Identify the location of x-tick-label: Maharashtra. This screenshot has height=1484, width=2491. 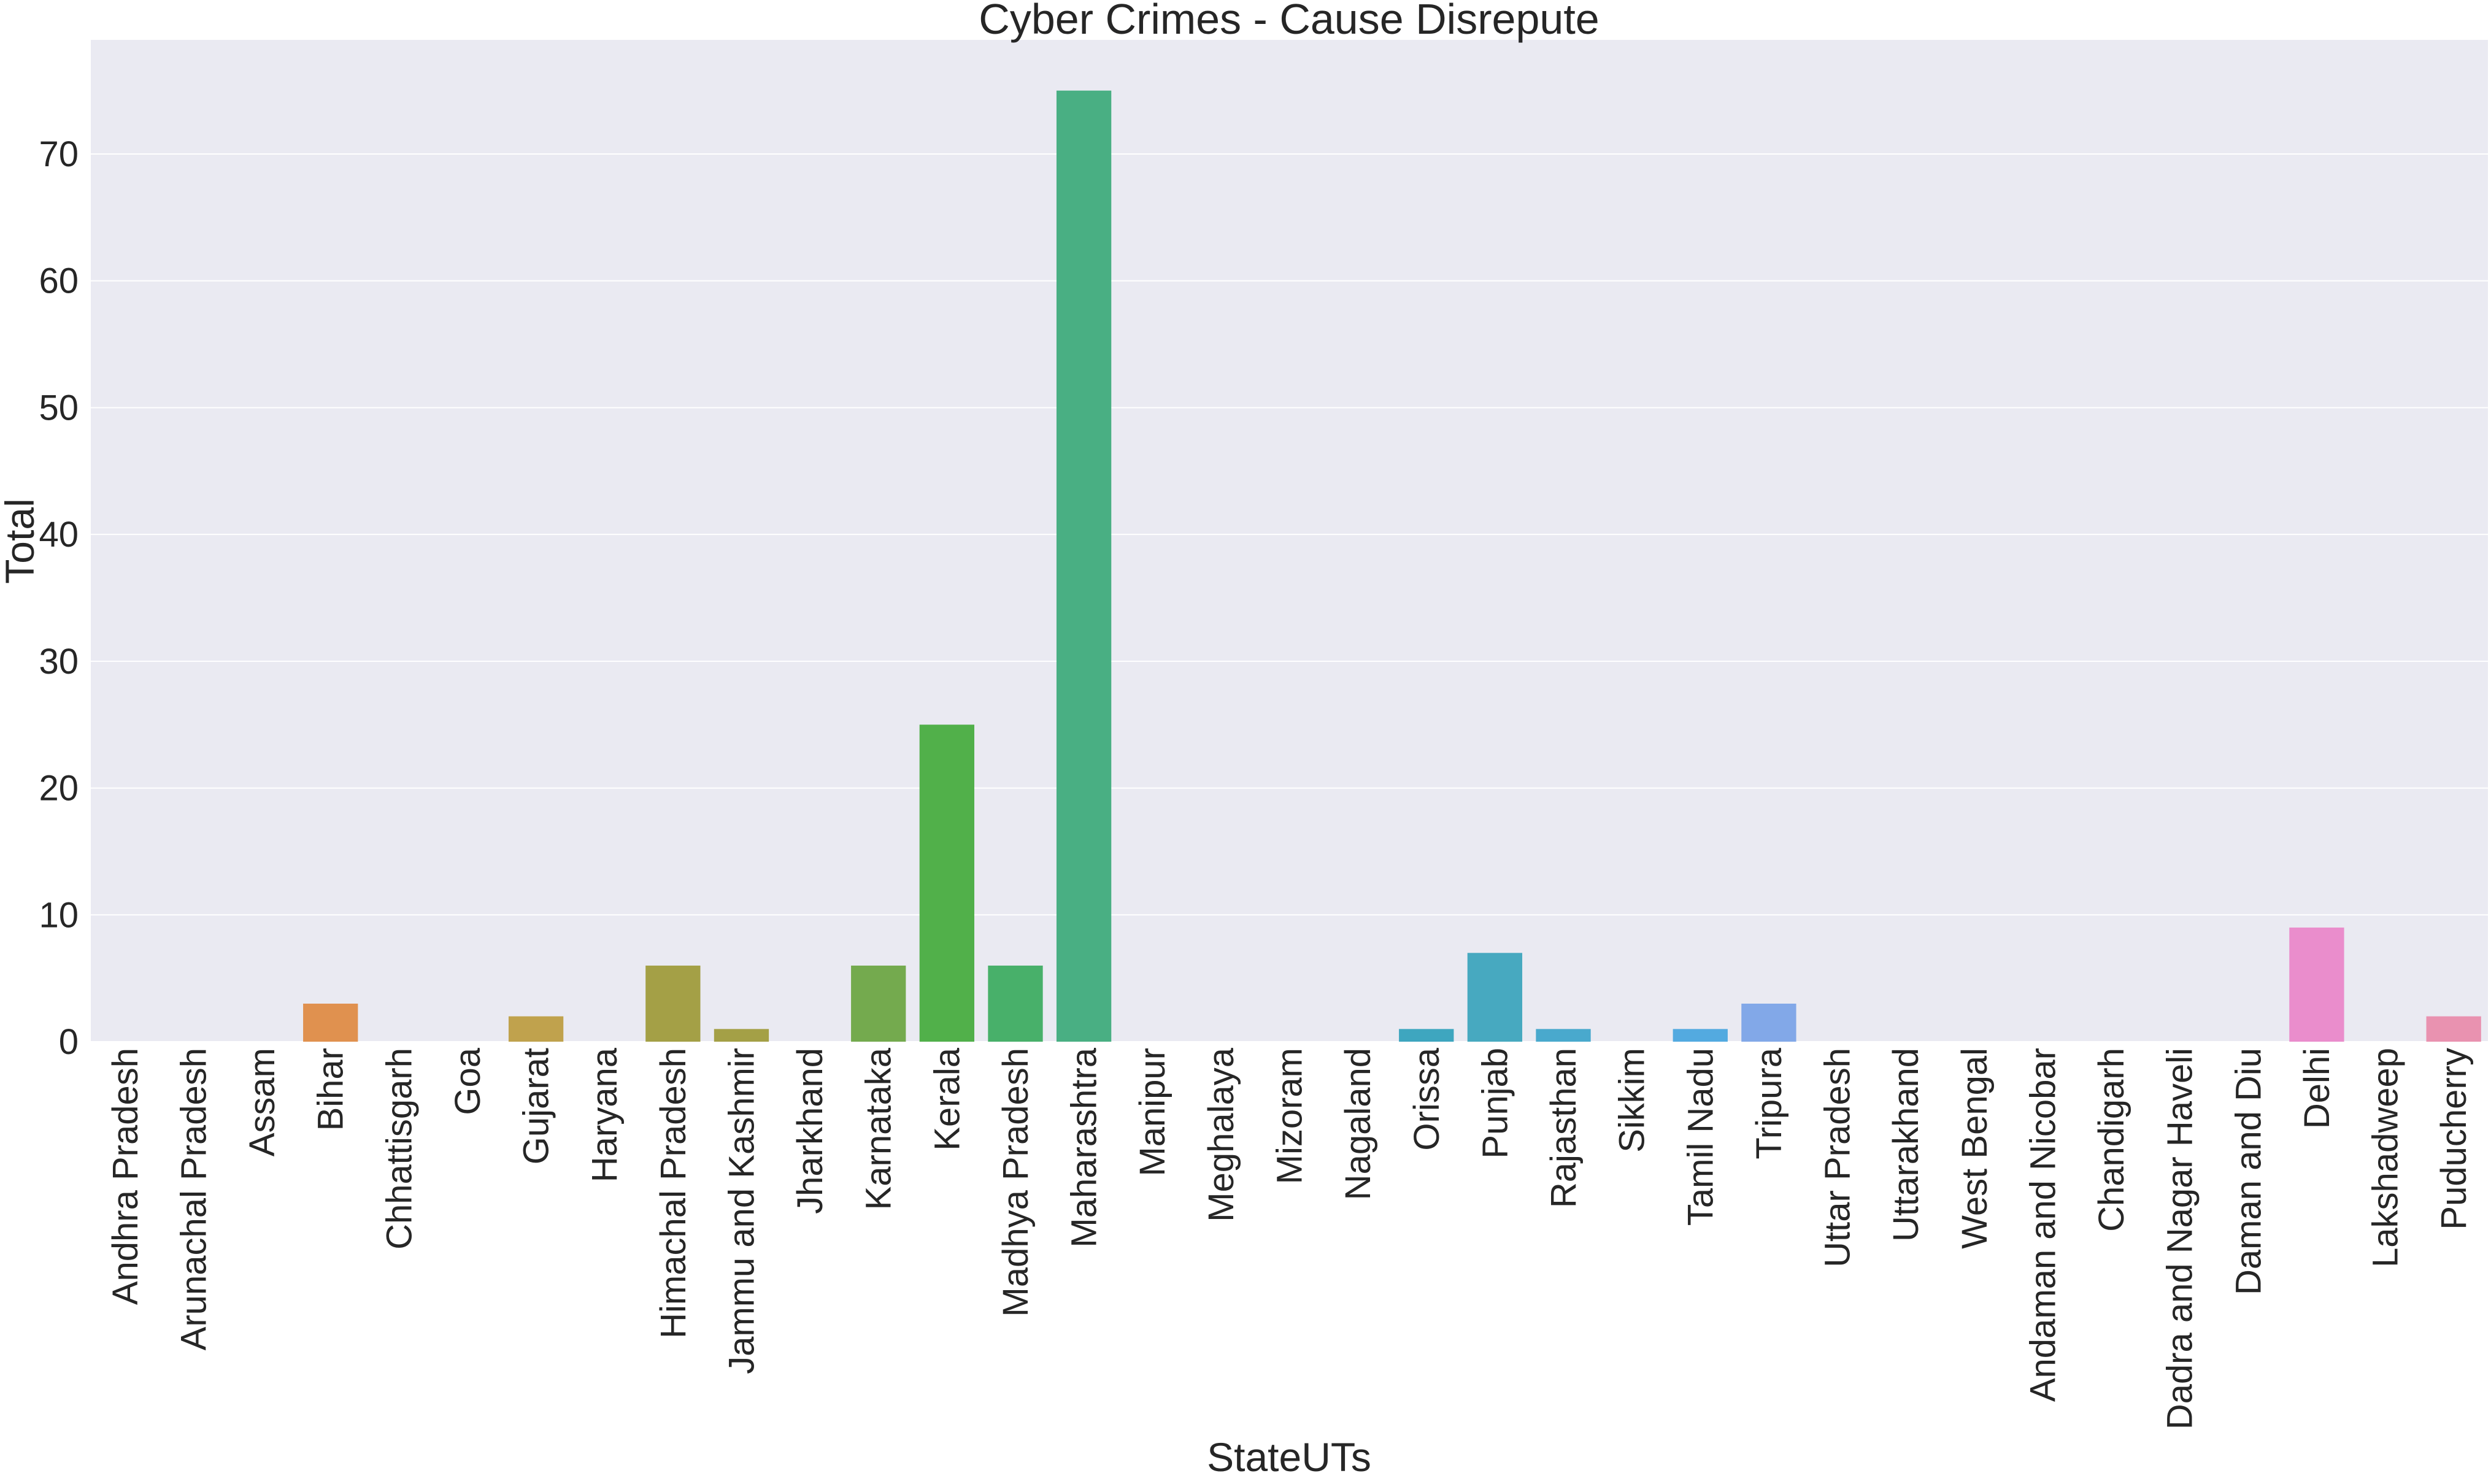
(1084, 1147).